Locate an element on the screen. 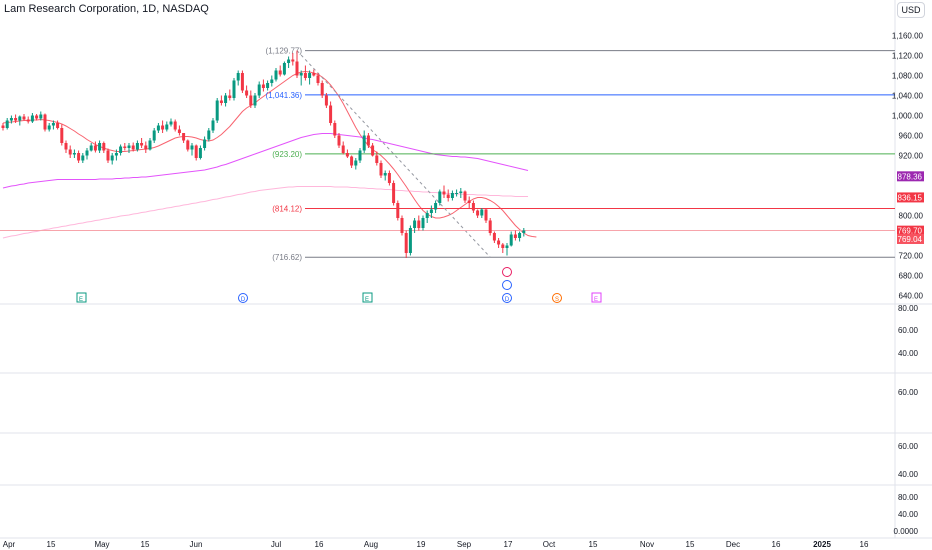 This screenshot has height=550, width=932. event-marker-letter: D is located at coordinates (243, 300).